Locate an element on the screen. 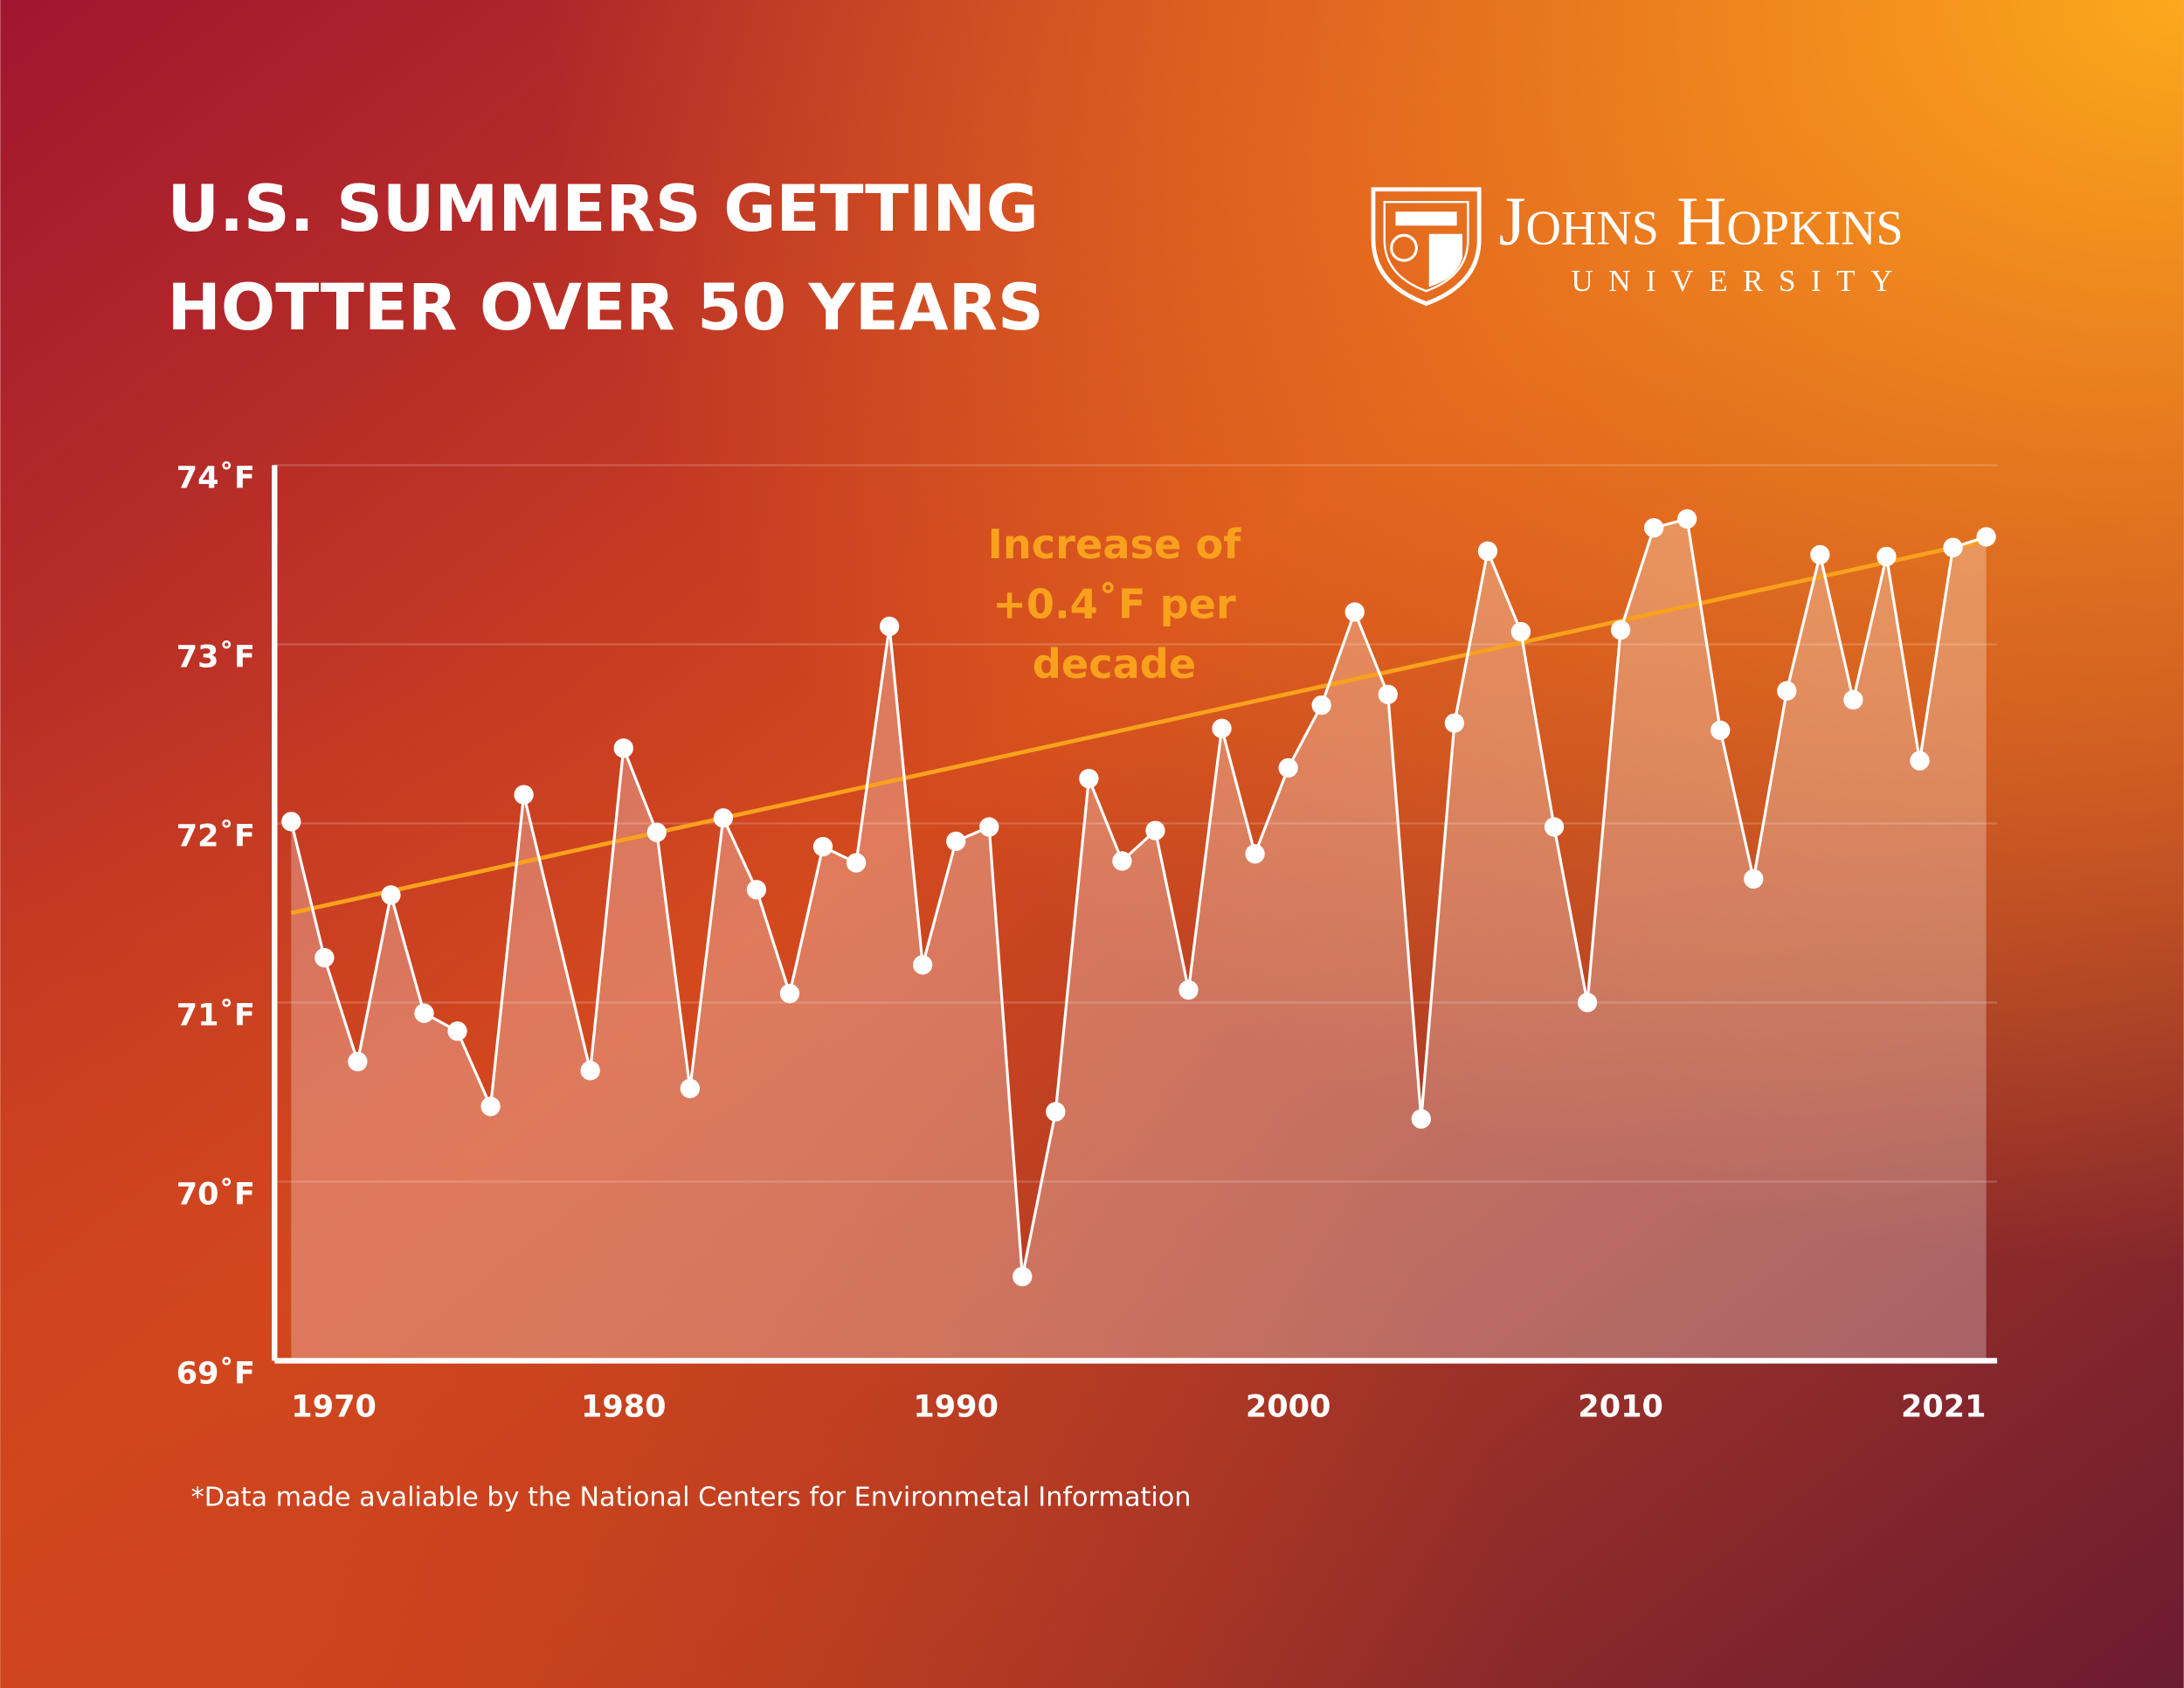 The height and width of the screenshot is (1688, 2184). y-tick-label: 71˚F is located at coordinates (215, 1015).